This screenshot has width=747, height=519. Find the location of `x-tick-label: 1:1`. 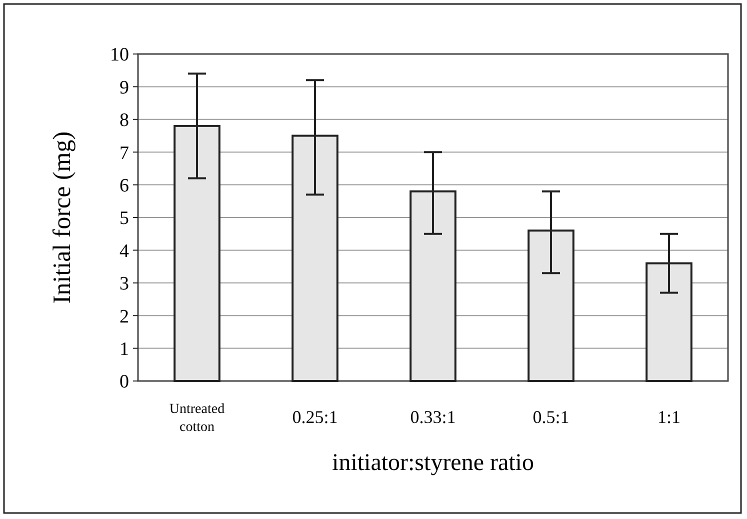

x-tick-label: 1:1 is located at coordinates (669, 417).